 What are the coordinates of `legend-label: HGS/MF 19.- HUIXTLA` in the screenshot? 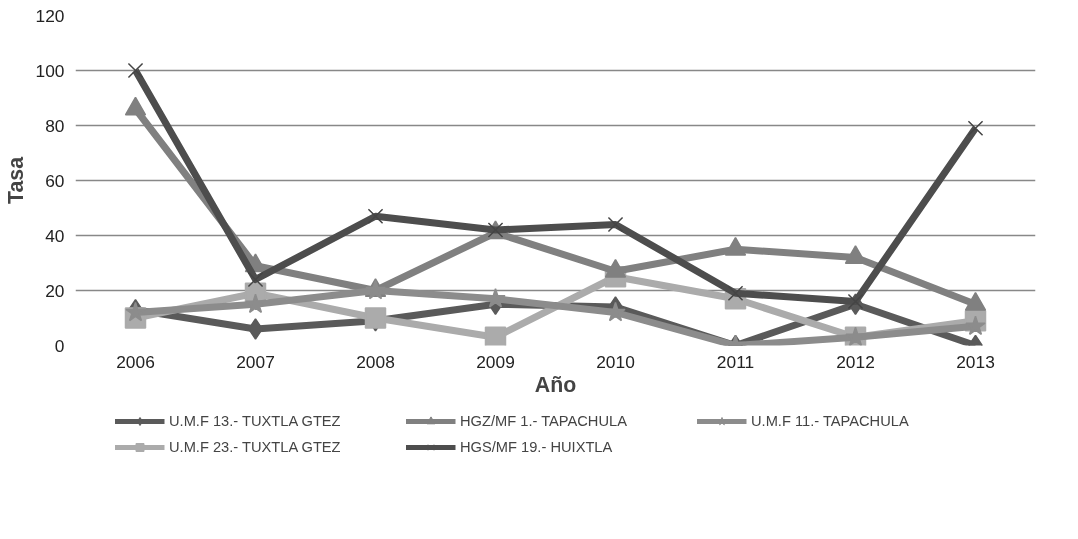 It's located at (537, 447).